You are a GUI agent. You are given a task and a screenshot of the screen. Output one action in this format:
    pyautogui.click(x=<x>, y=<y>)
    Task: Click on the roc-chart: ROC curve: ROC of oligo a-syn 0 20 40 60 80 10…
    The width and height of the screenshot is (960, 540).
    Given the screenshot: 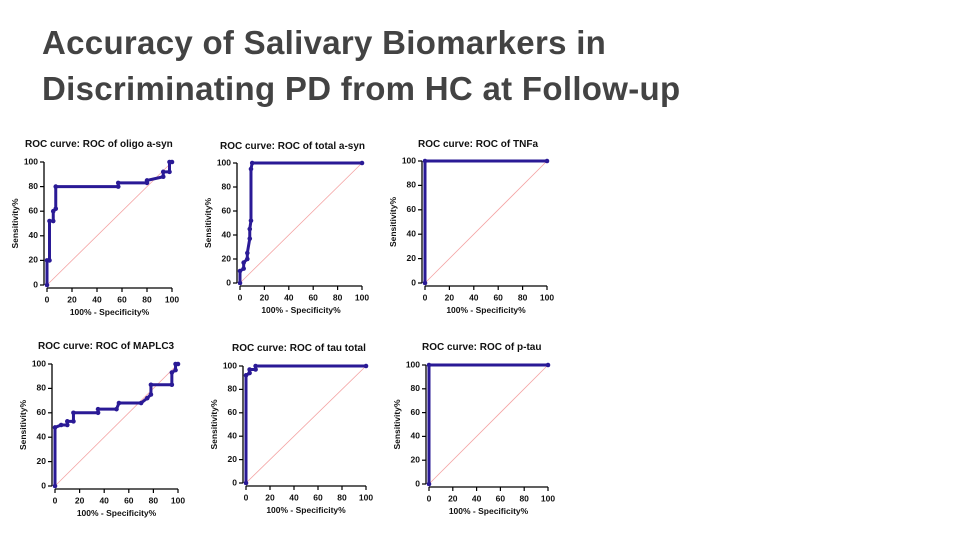 What is the action you would take?
    pyautogui.click(x=94, y=228)
    